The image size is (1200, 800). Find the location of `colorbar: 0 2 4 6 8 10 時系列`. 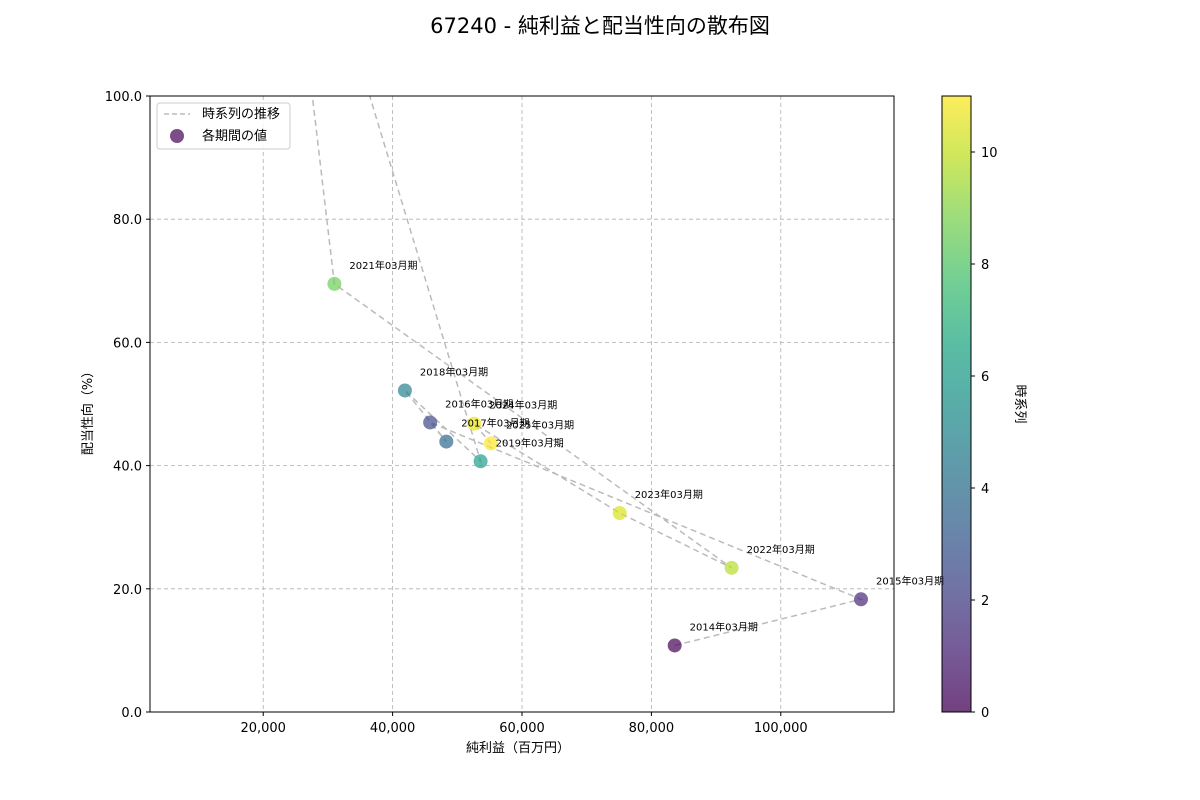

colorbar: 0 2 4 6 8 10 時系列 is located at coordinates (984, 408).